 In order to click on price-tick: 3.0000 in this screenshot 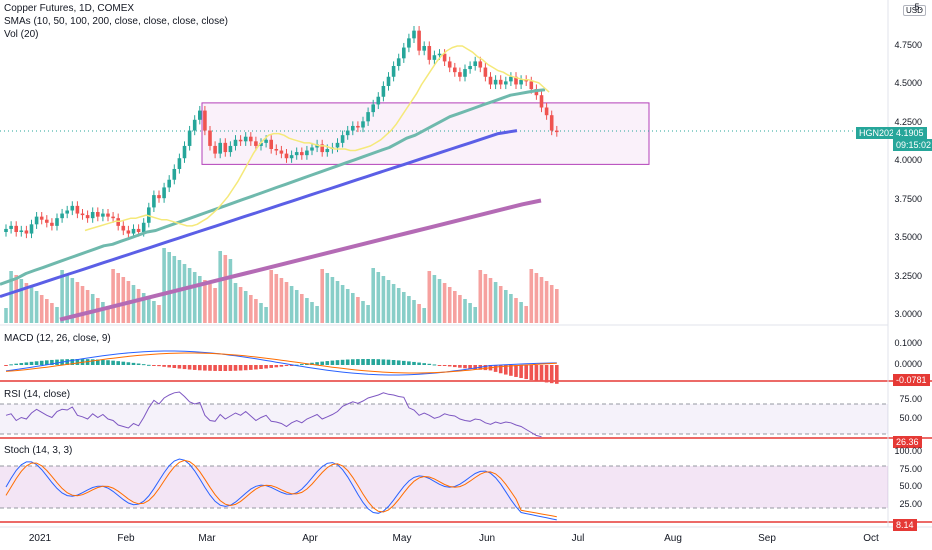, I will do `click(908, 314)`.